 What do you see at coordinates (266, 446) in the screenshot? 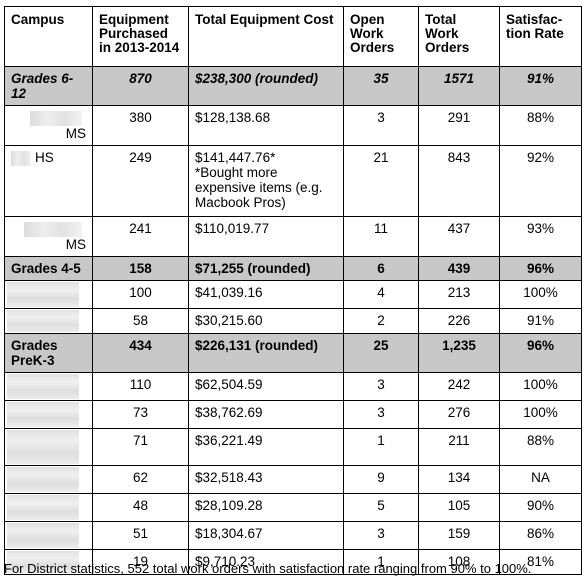
I see `cost-cell: $36,221.49` at bounding box center [266, 446].